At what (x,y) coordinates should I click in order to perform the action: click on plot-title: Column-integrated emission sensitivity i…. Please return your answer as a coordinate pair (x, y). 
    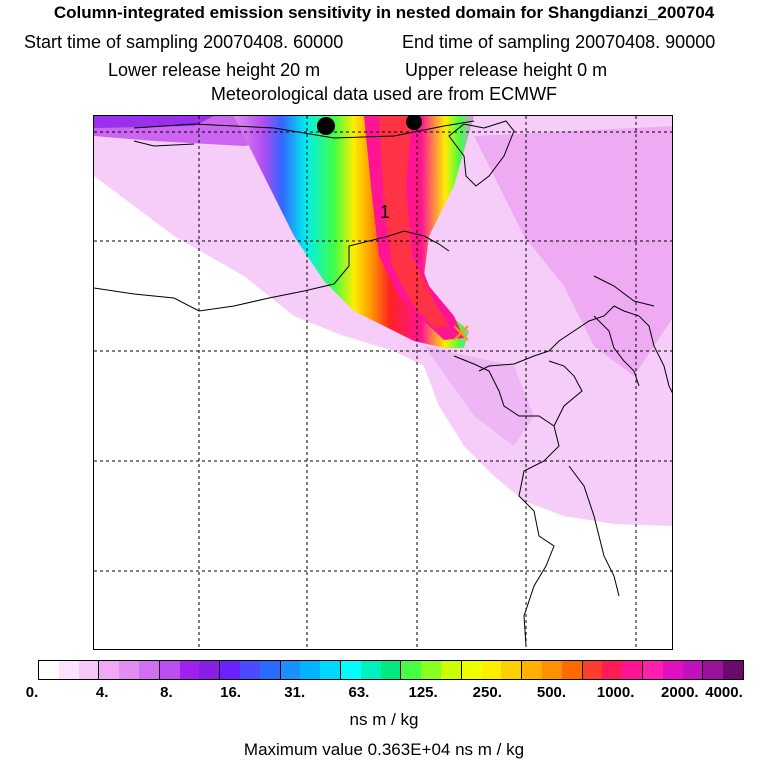
    Looking at the image, I should click on (384, 12).